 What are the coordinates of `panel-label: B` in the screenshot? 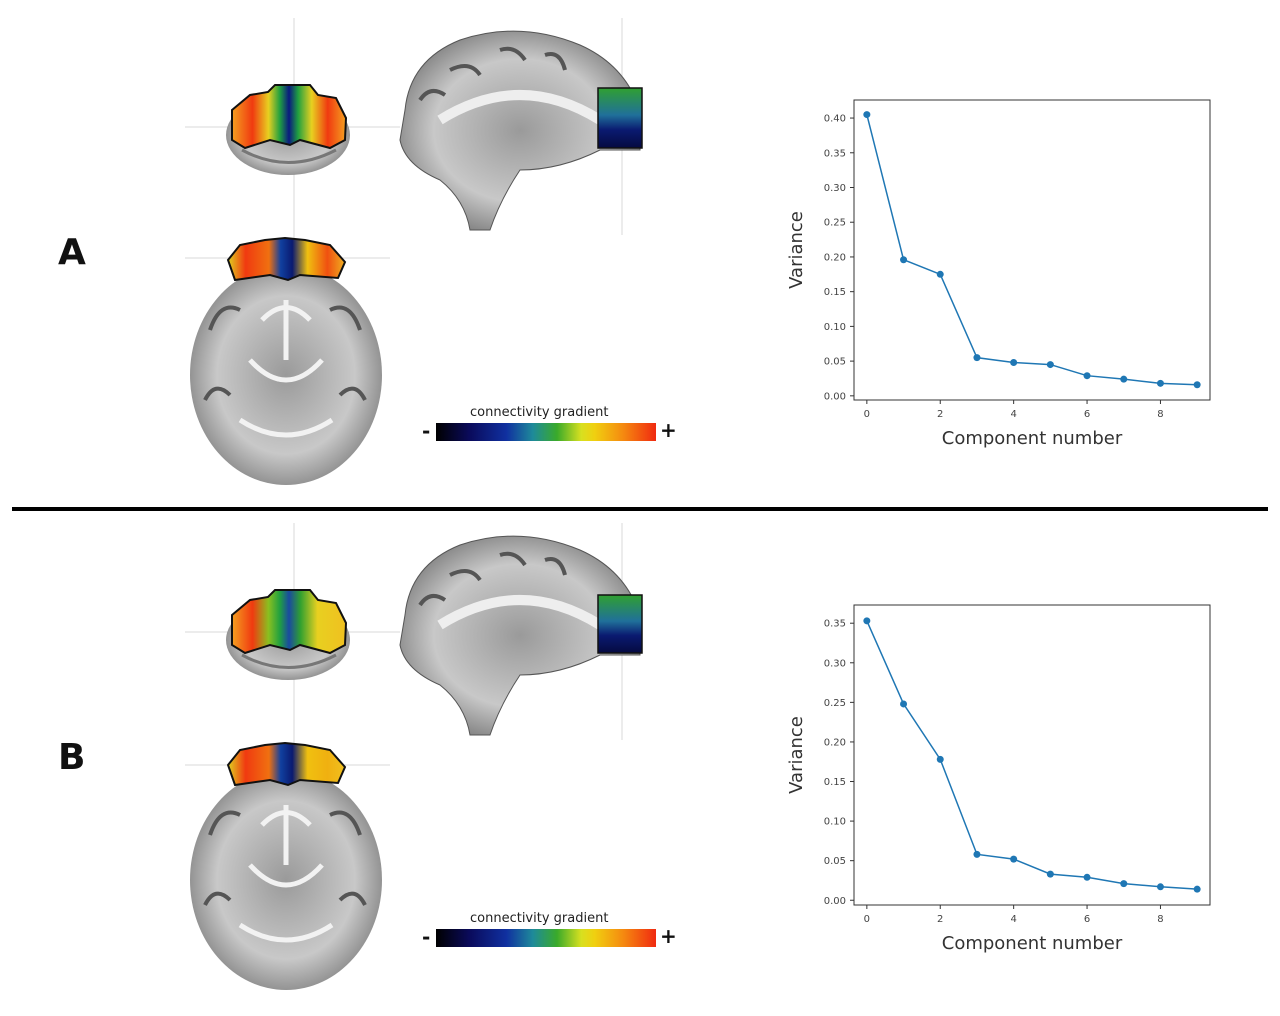 It's located at (72, 757).